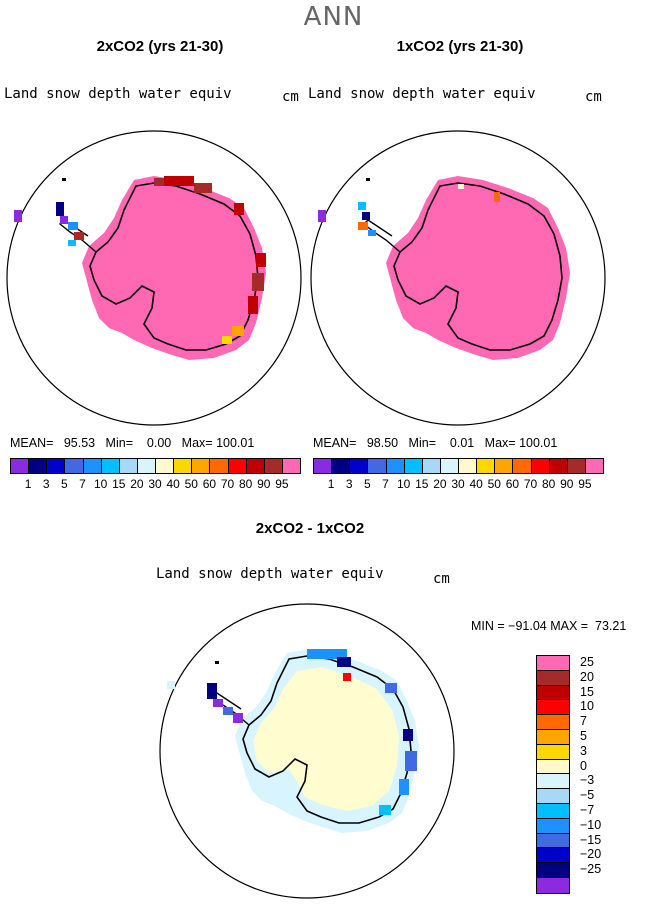 The height and width of the screenshot is (905, 667). What do you see at coordinates (583, 765) in the screenshot?
I see `colorbar-tick-label: 0` at bounding box center [583, 765].